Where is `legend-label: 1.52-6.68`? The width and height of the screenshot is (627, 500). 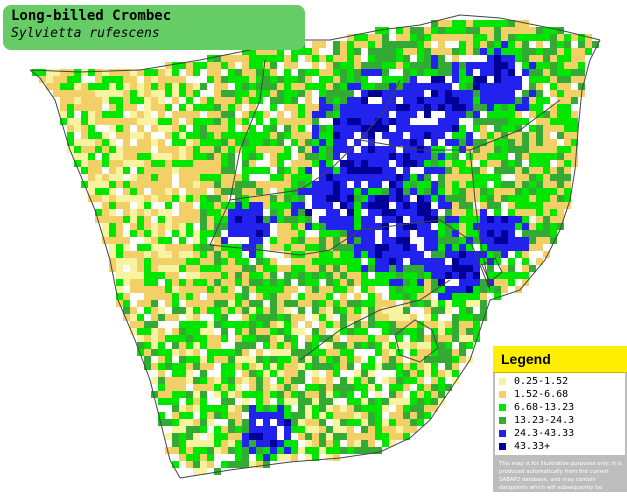
legend-label: 1.52-6.68 is located at coordinates (541, 394).